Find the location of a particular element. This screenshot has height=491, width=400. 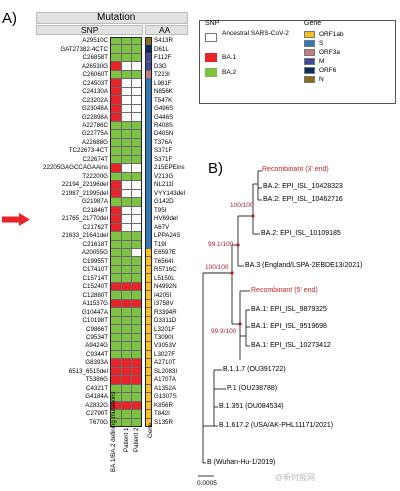

scale-bar-label: 0.0005 is located at coordinates (207, 483).